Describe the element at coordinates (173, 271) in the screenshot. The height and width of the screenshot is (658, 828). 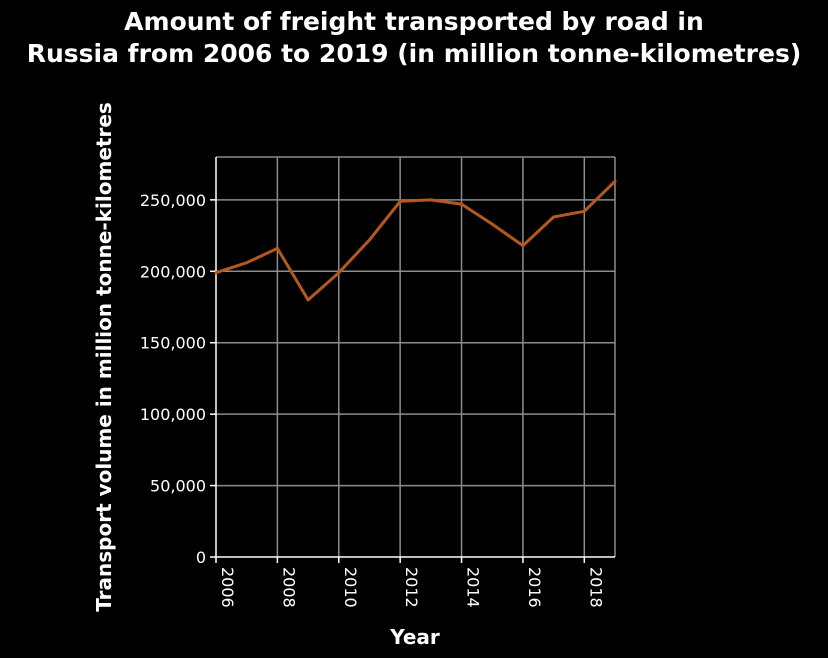
I see `y-tick-label: 200,000` at that location.